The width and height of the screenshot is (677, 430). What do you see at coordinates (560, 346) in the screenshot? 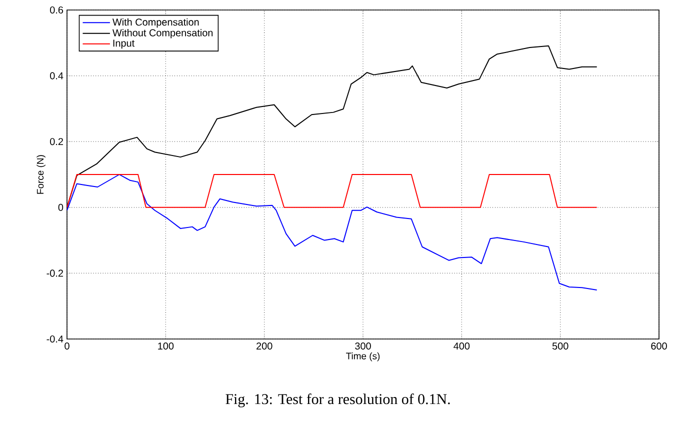
I see `x-tick-label: 500` at bounding box center [560, 346].